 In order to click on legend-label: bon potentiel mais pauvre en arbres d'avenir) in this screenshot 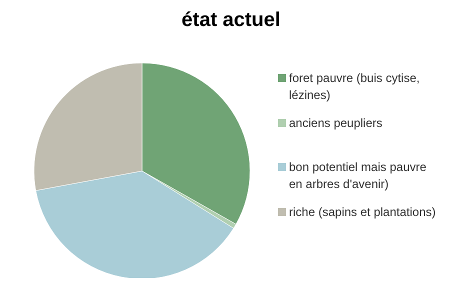, I will do `click(358, 176)`.